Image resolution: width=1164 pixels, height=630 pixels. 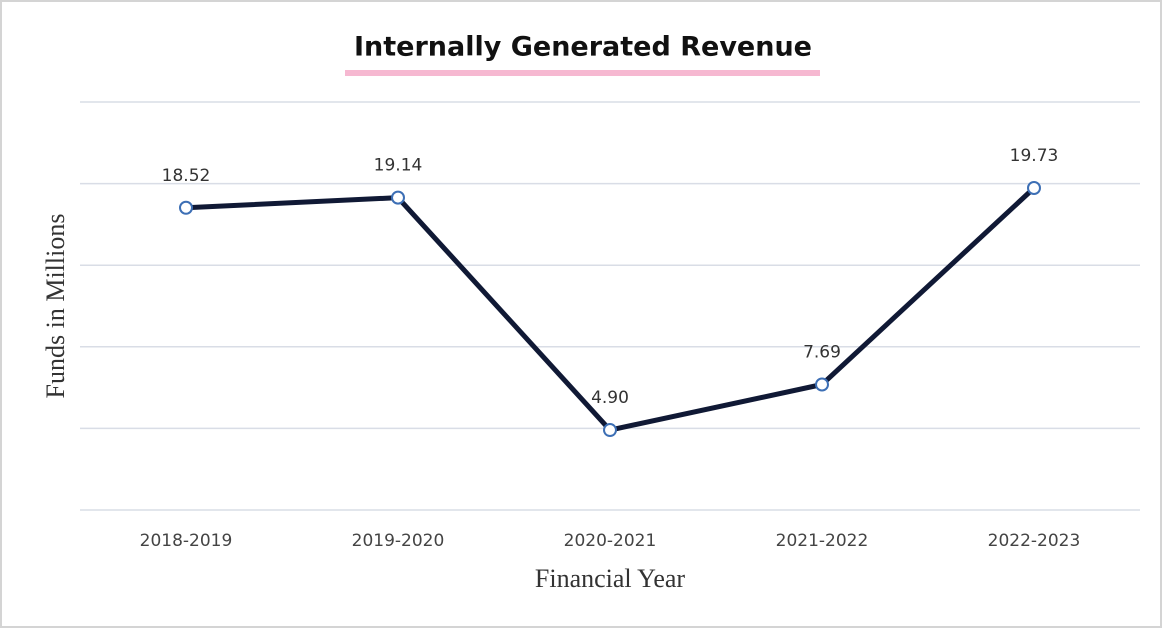 What do you see at coordinates (1034, 156) in the screenshot?
I see `data-label: 19.73` at bounding box center [1034, 156].